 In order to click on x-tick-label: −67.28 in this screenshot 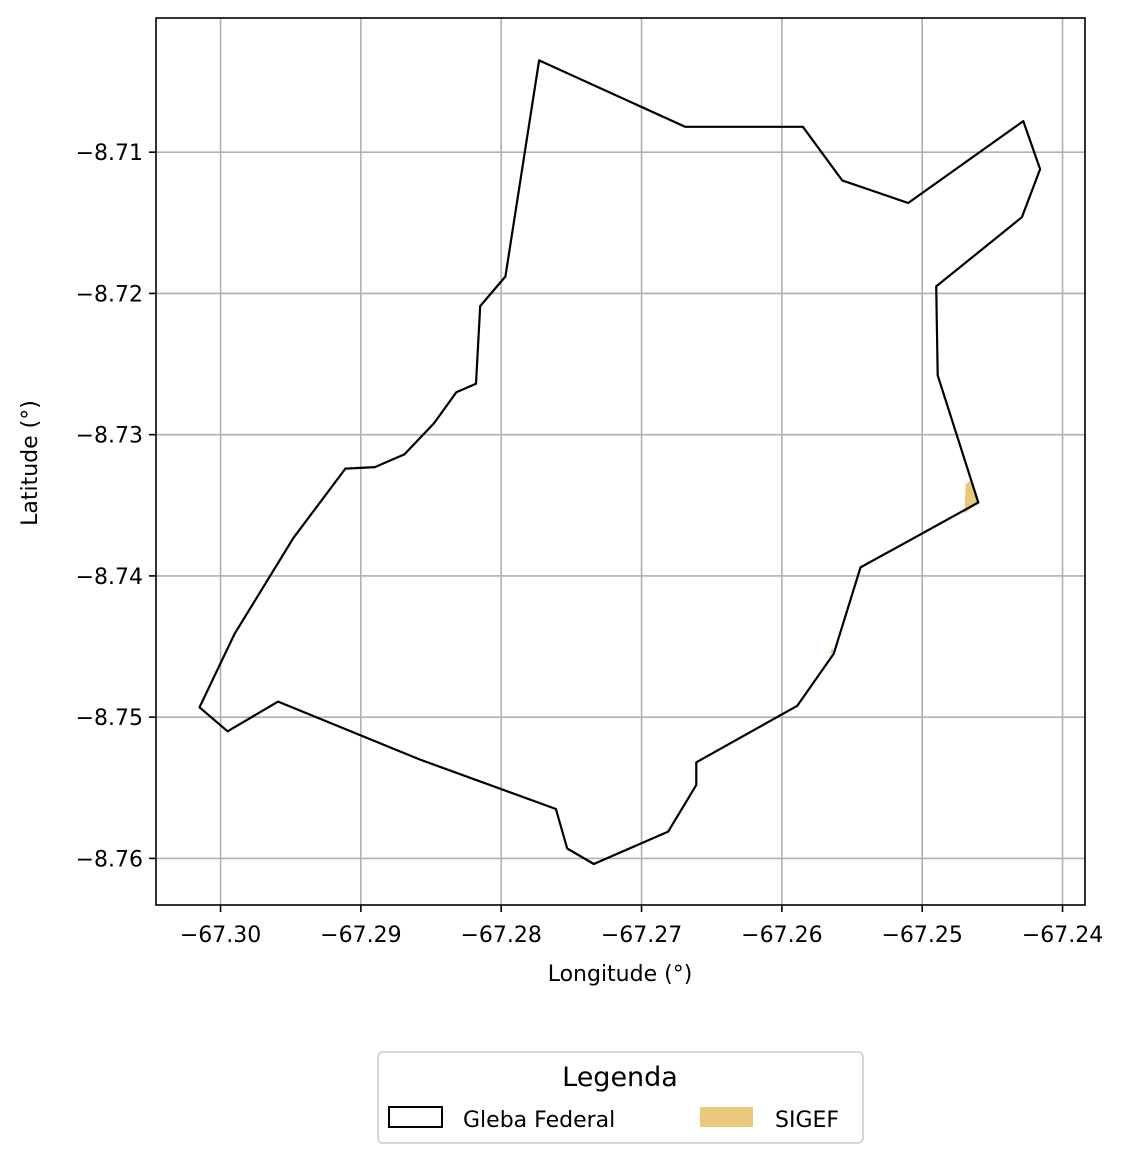, I will do `click(501, 935)`.